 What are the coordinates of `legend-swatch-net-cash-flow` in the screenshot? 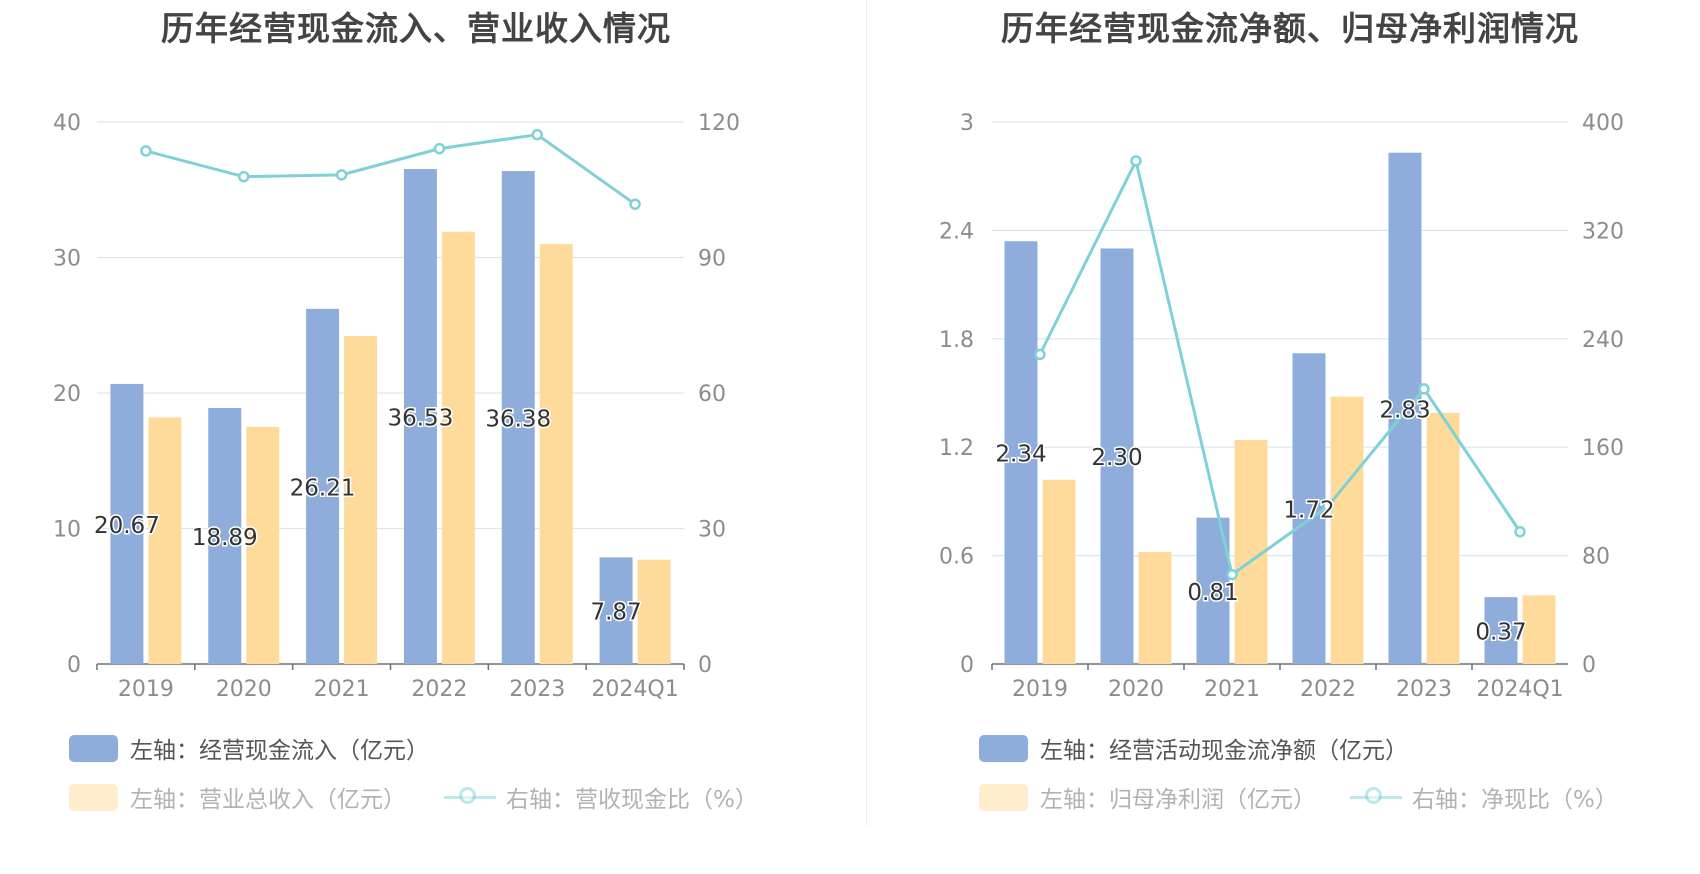 It's located at (1003, 748).